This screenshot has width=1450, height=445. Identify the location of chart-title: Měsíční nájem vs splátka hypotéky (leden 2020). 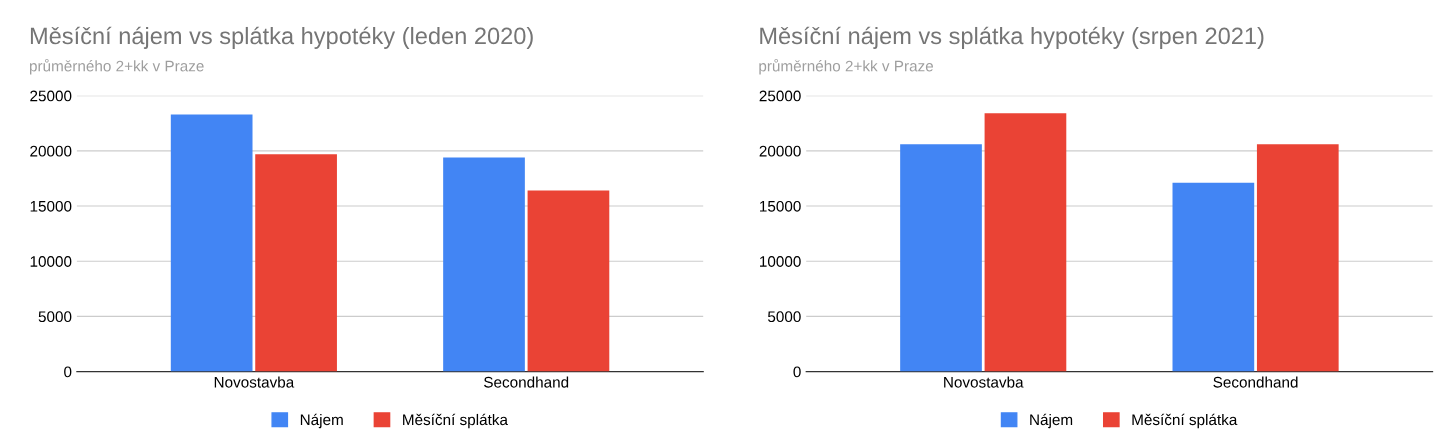
(281, 37).